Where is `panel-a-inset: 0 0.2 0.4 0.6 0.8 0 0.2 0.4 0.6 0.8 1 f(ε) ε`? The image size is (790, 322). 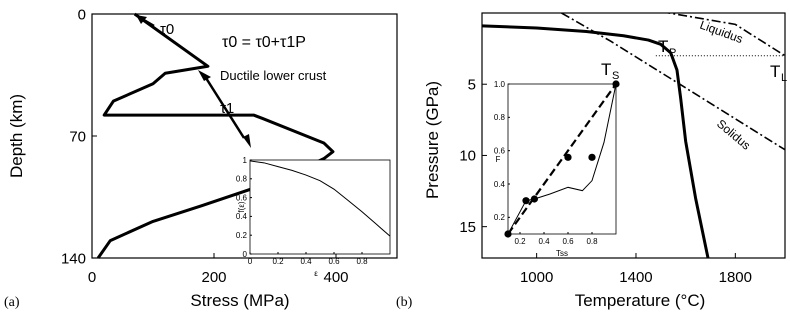 panel-a-inset: 0 0.2 0.4 0.6 0.8 0 0.2 0.4 0.6 0.8 1 f(ε) ε is located at coordinates (313, 217).